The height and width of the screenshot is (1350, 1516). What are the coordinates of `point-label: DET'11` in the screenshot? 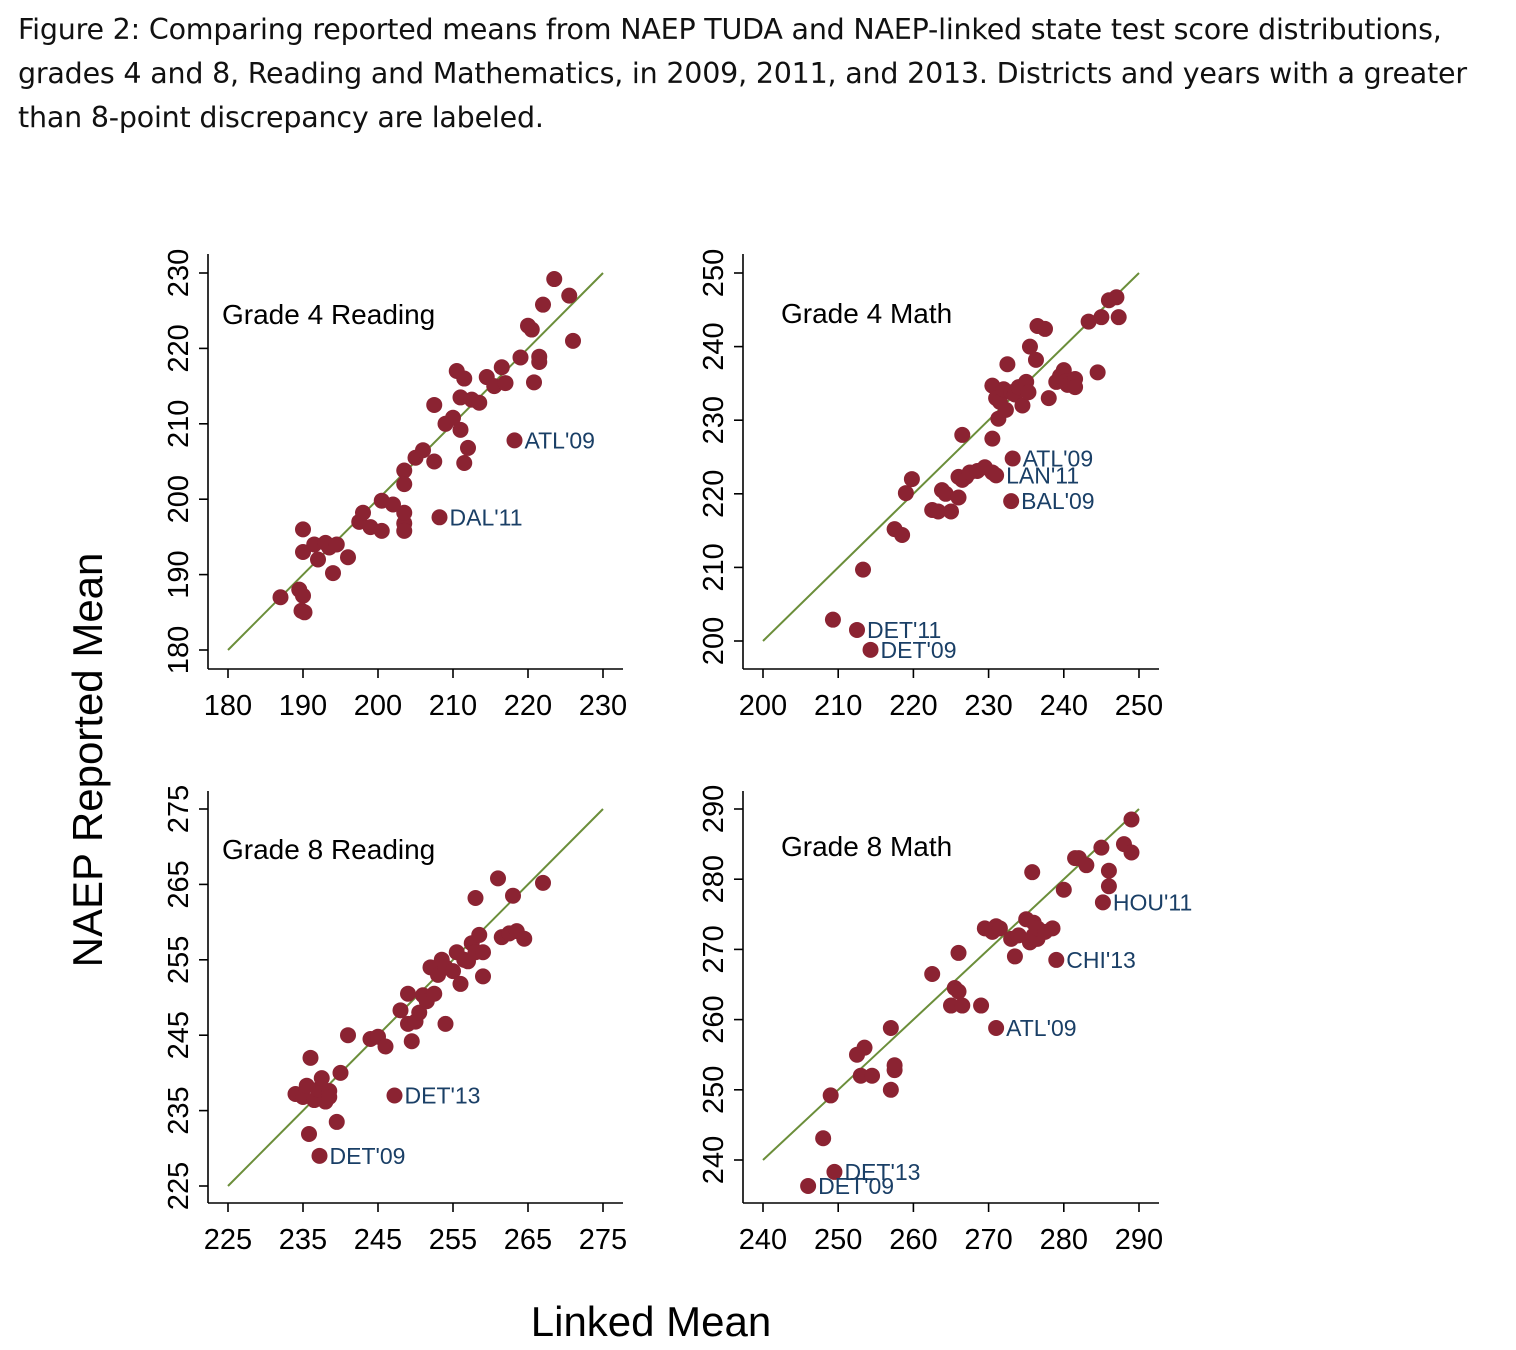 It's located at (904, 630).